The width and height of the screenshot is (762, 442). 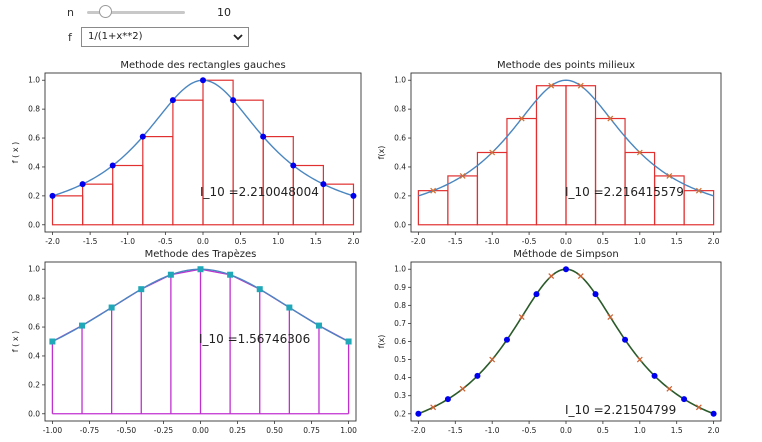 I want to click on x-tick-label: 0.25, so click(x=237, y=430).